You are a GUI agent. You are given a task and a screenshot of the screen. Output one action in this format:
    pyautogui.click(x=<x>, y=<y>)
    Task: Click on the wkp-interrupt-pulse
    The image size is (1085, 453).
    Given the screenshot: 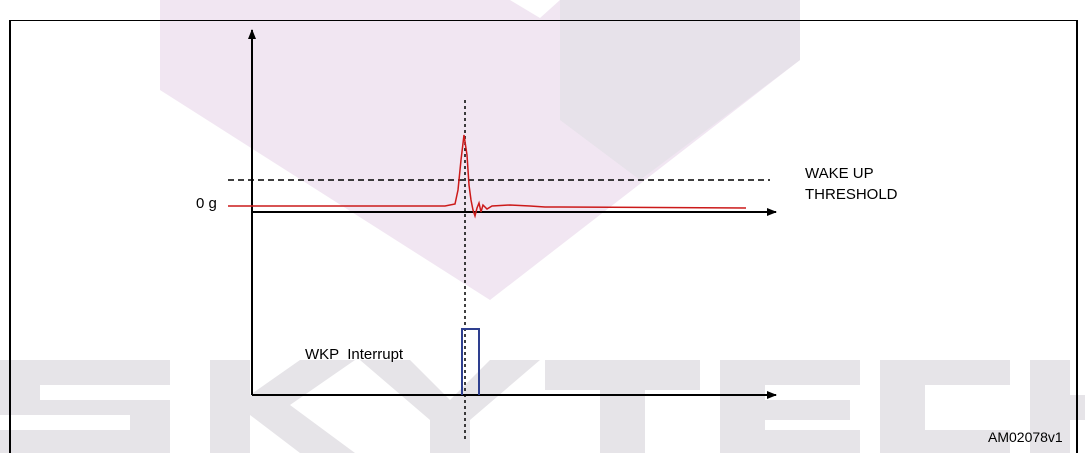 What is the action you would take?
    pyautogui.click(x=470, y=361)
    